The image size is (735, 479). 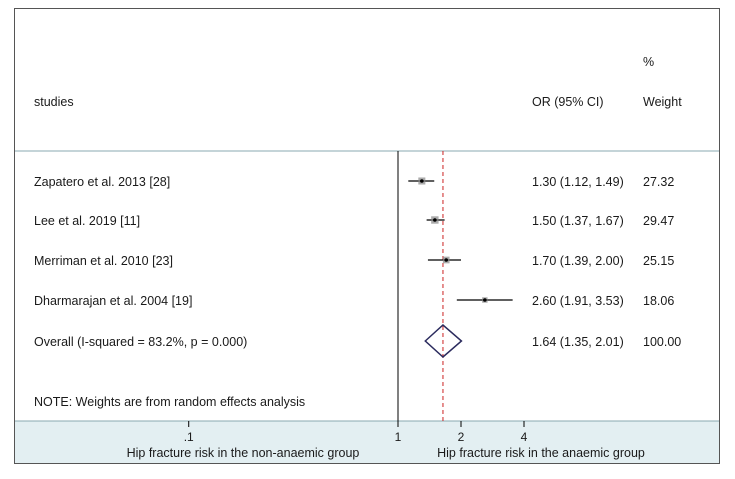 I want to click on axis-band, so click(x=367, y=442).